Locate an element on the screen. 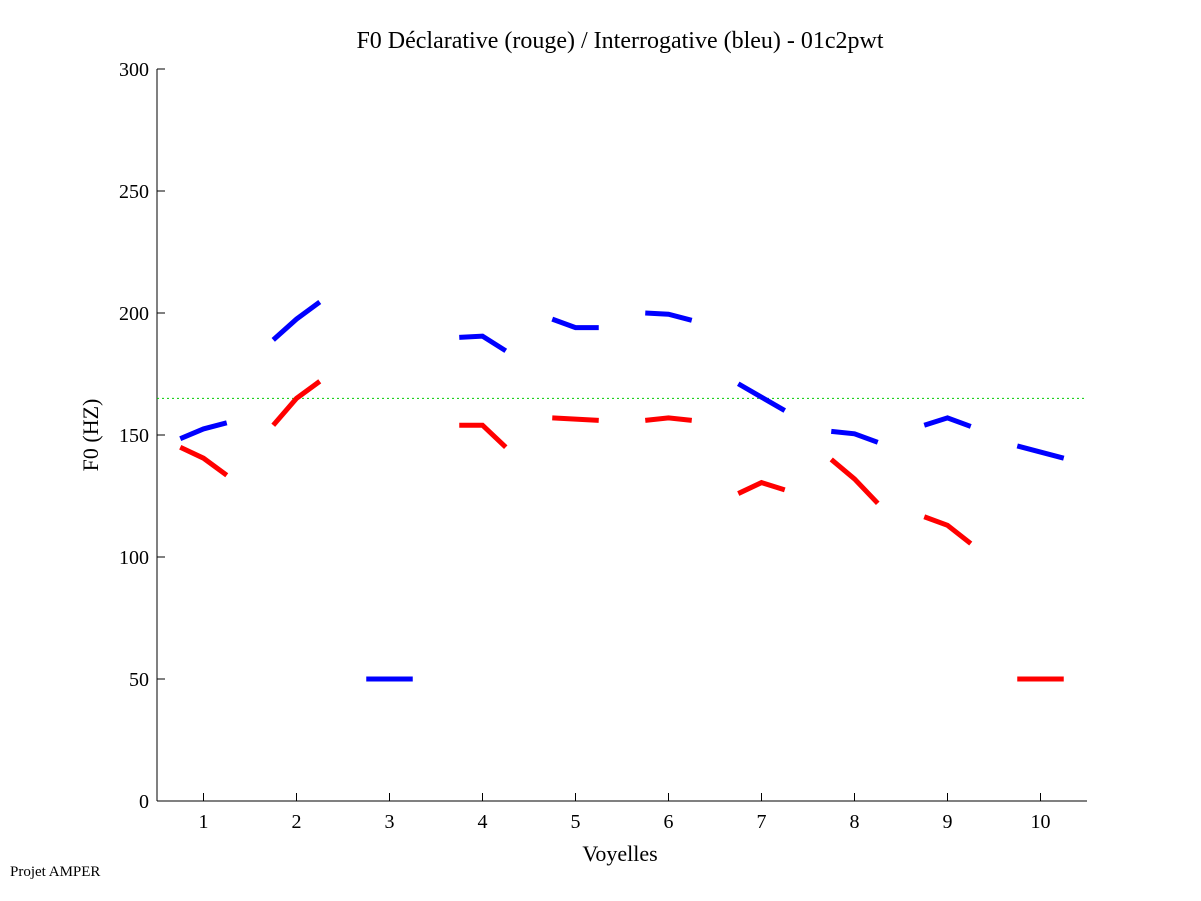 Image resolution: width=1201 pixels, height=901 pixels. x-tick-label: 1 is located at coordinates (204, 822).